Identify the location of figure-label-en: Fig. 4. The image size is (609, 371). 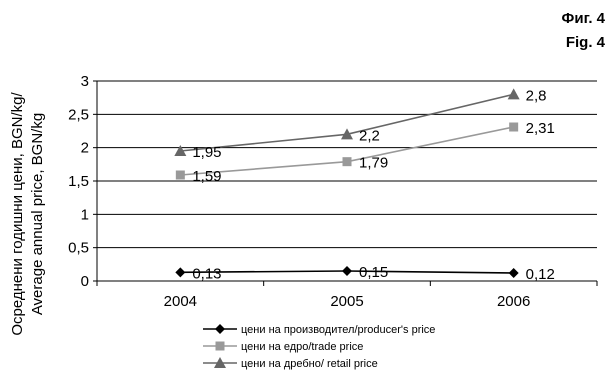
(585, 42).